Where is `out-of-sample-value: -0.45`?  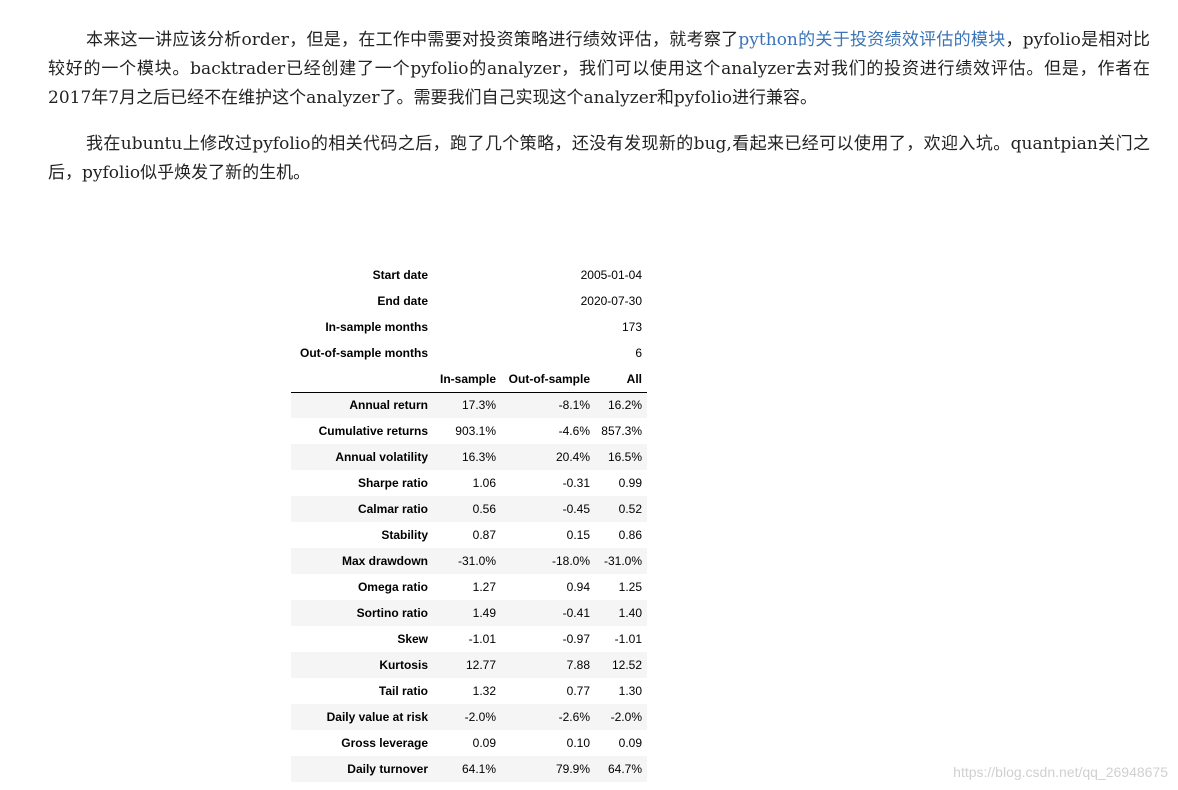
out-of-sample-value: -0.45 is located at coordinates (548, 509).